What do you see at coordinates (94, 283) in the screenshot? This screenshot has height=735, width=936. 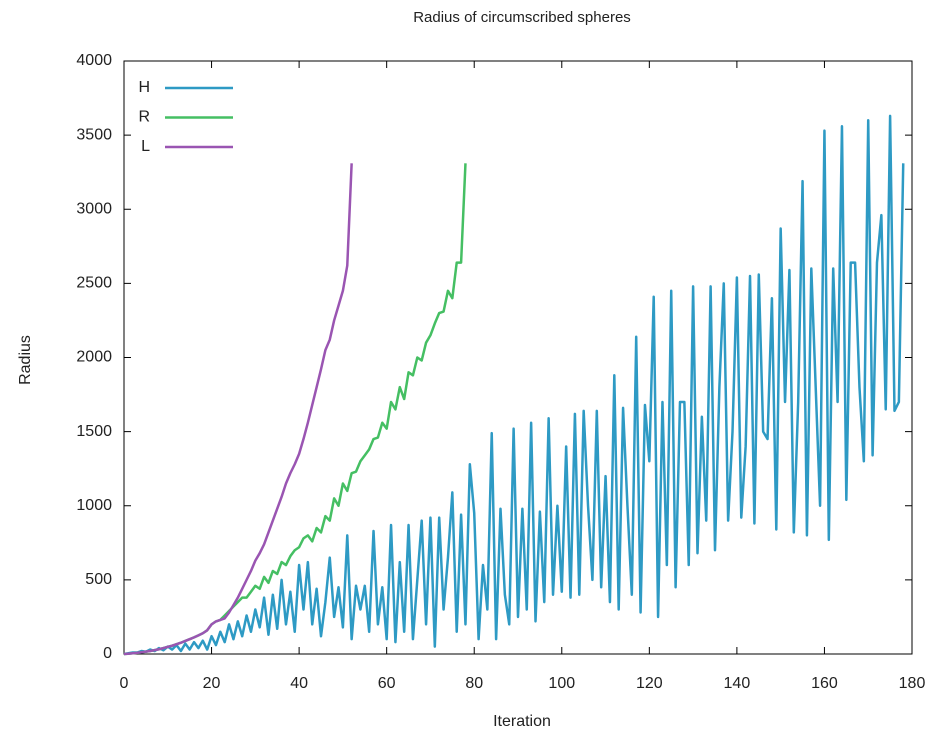 I see `y-tick-label: 2500` at bounding box center [94, 283].